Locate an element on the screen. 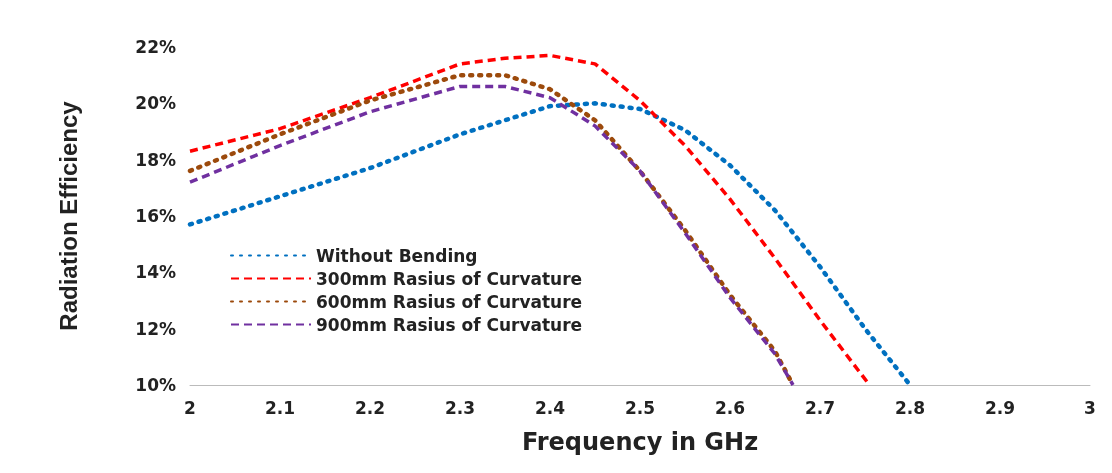  y-tick-label: 14% is located at coordinates (155, 272).